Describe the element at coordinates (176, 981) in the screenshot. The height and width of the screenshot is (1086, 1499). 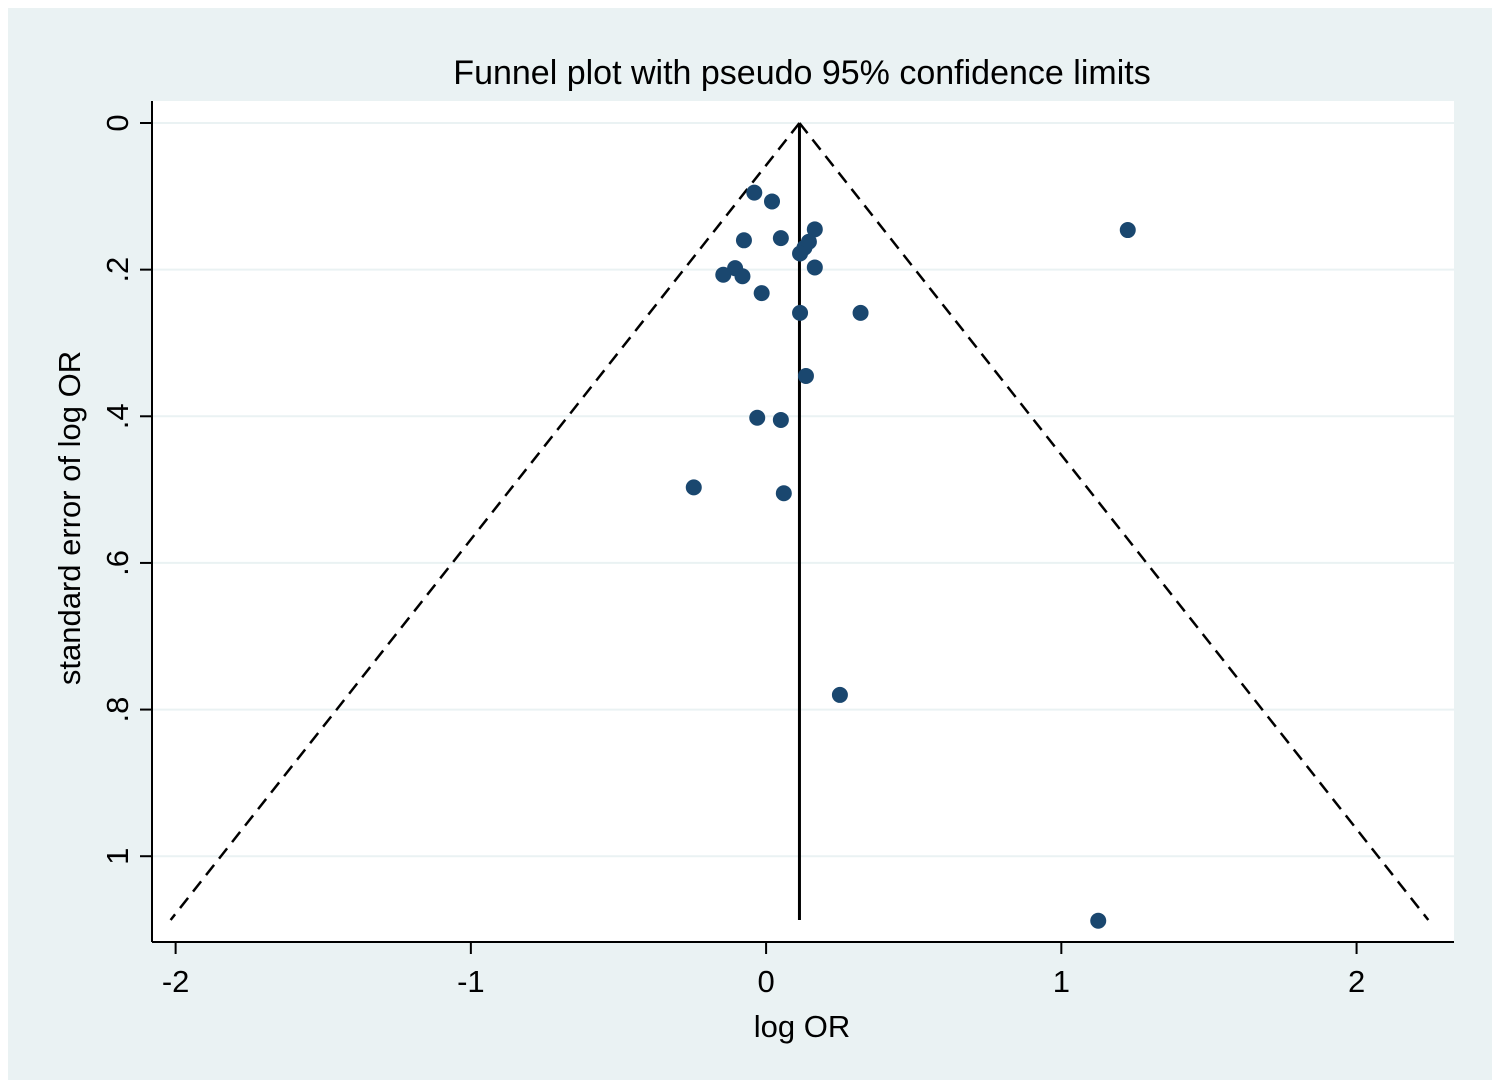
I see `x-tick-label-0: -2` at that location.